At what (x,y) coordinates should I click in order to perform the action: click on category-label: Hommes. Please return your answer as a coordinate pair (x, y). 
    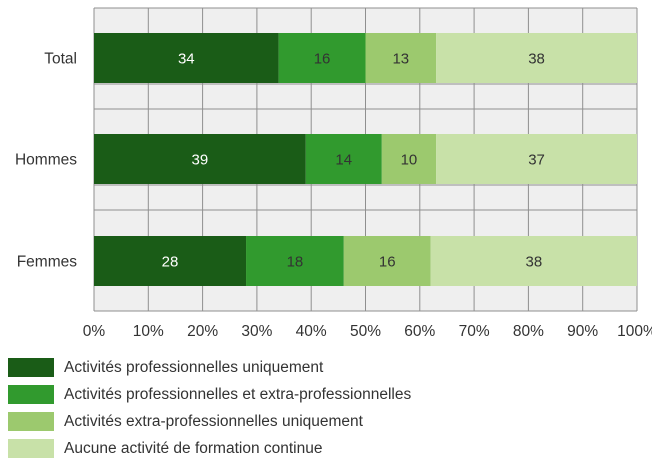
    Looking at the image, I should click on (46, 160).